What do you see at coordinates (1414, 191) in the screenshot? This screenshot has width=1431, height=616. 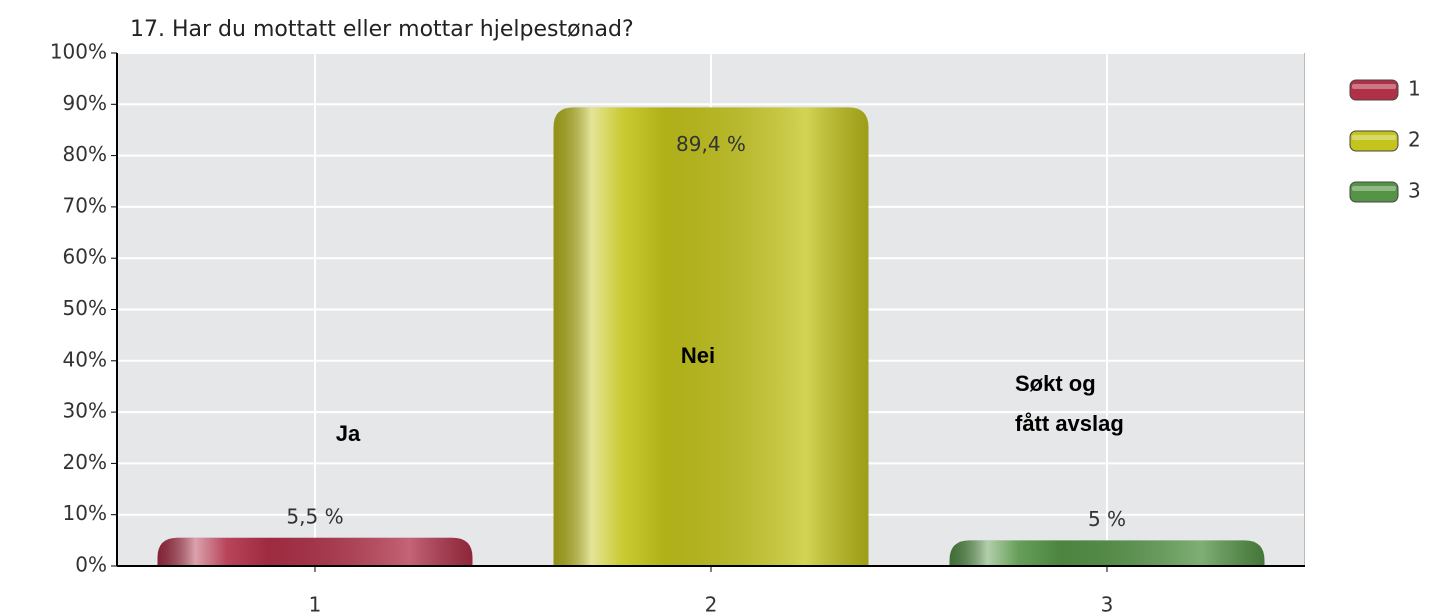 I see `legend-label: 3` at bounding box center [1414, 191].